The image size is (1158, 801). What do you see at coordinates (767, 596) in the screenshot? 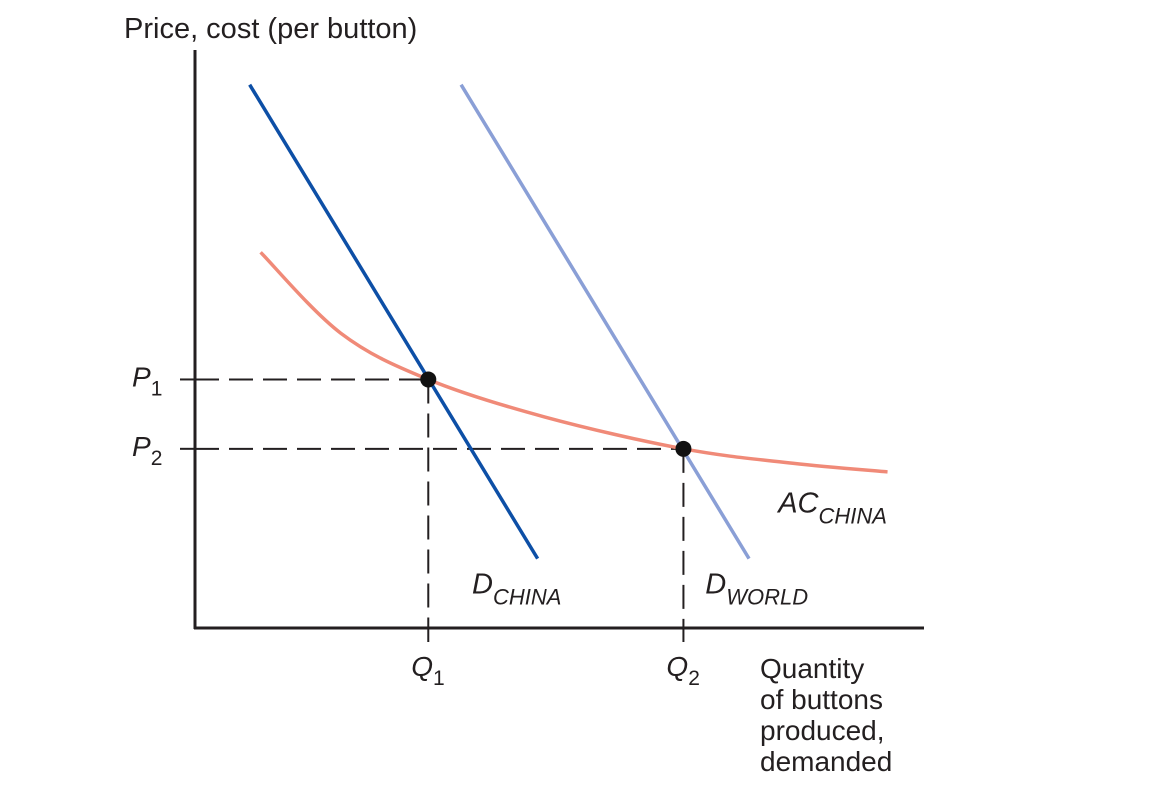
I see `series-label-subscript: WORLD` at bounding box center [767, 596].